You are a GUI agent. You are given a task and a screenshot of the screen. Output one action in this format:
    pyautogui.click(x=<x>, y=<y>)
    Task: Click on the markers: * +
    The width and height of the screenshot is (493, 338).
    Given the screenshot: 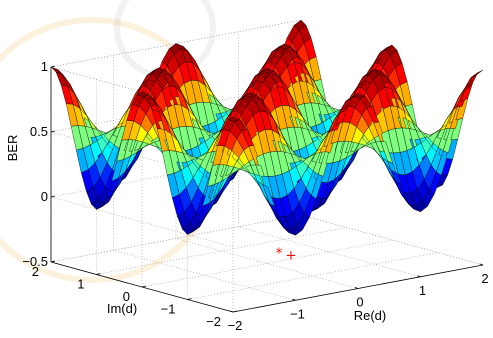 What is the action you would take?
    pyautogui.click(x=286, y=255)
    